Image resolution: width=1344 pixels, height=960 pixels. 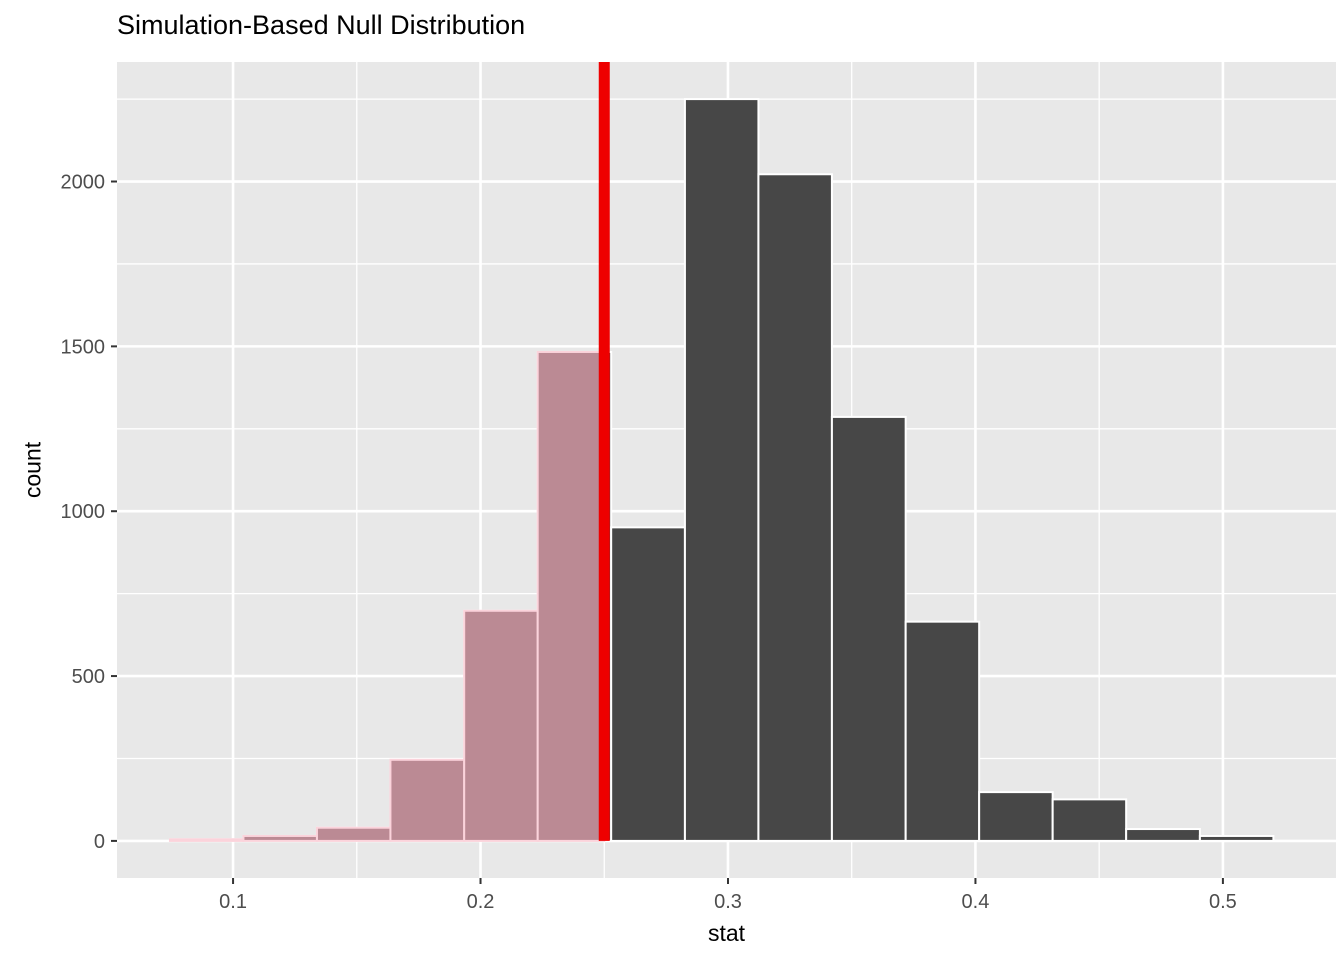 I want to click on y-tick-label: 500, so click(x=88, y=677).